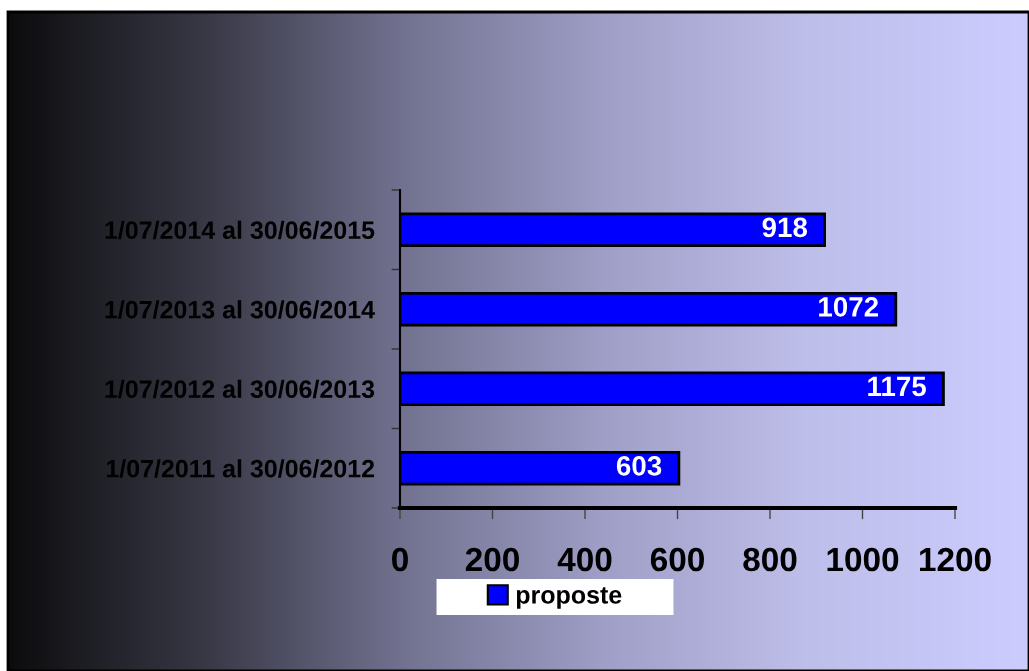 The image size is (1029, 671). I want to click on legend-label: proposte, so click(569, 598).